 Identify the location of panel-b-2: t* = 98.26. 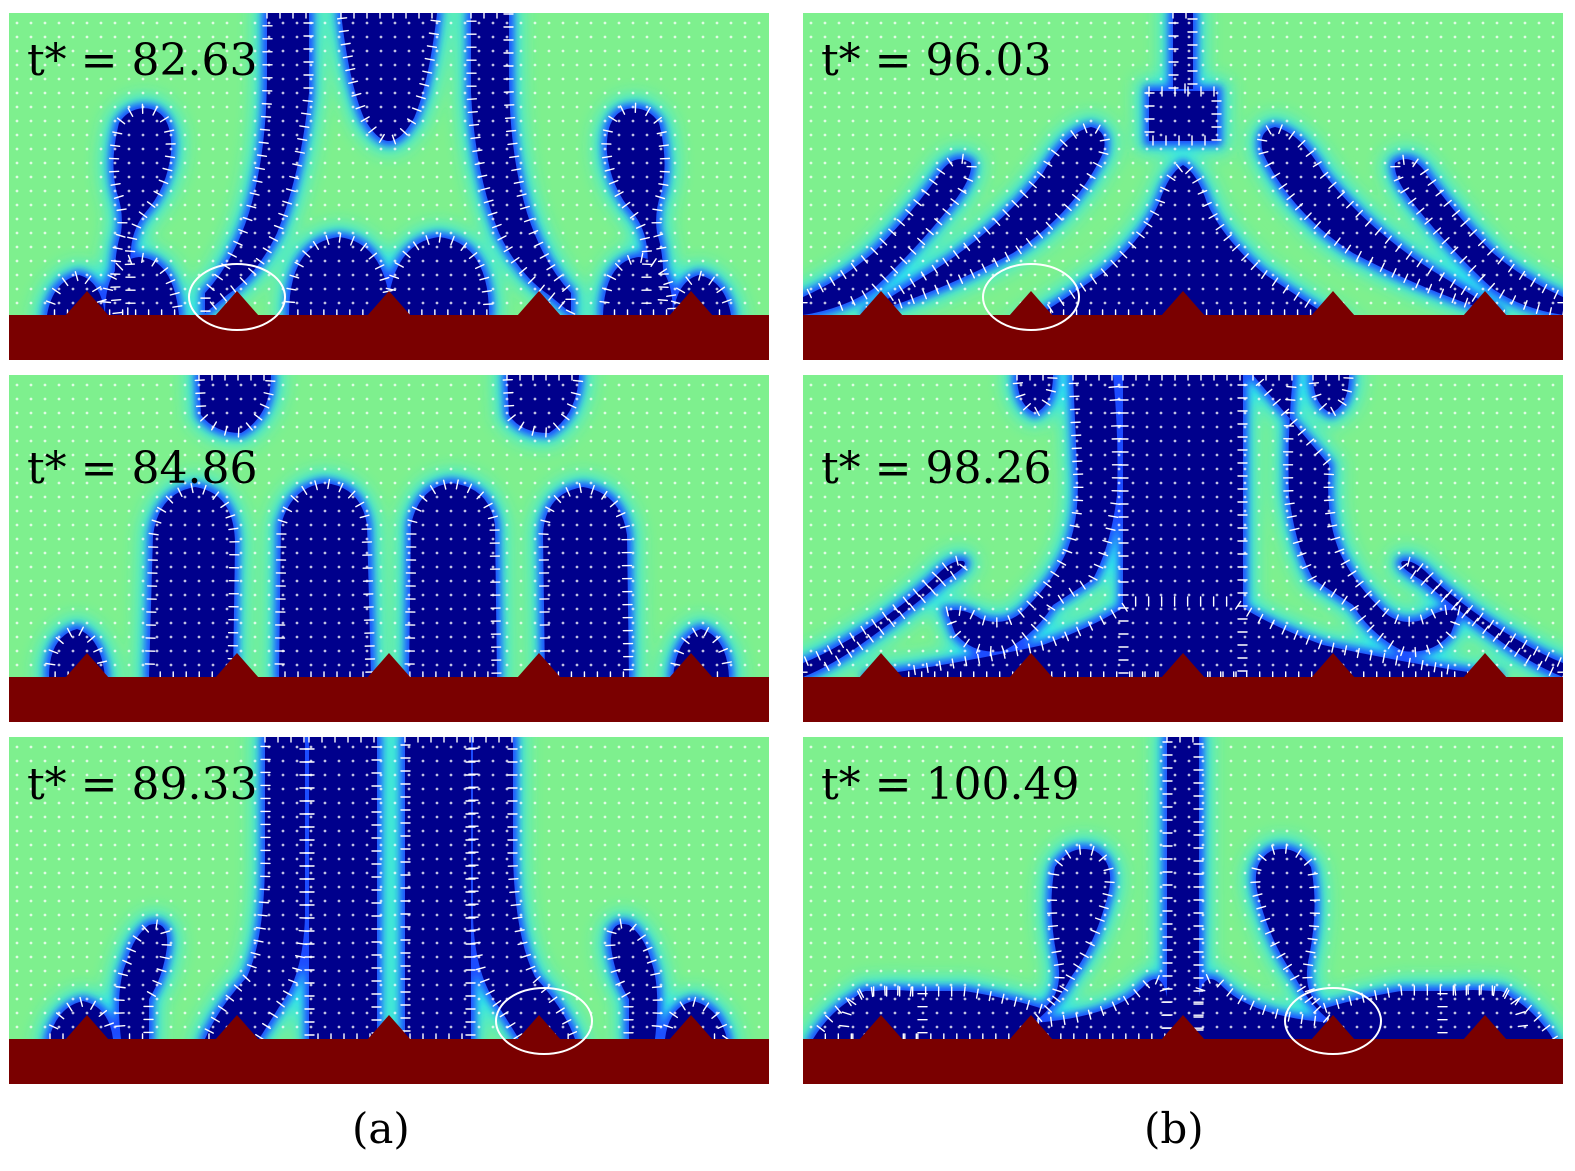
(1183, 548).